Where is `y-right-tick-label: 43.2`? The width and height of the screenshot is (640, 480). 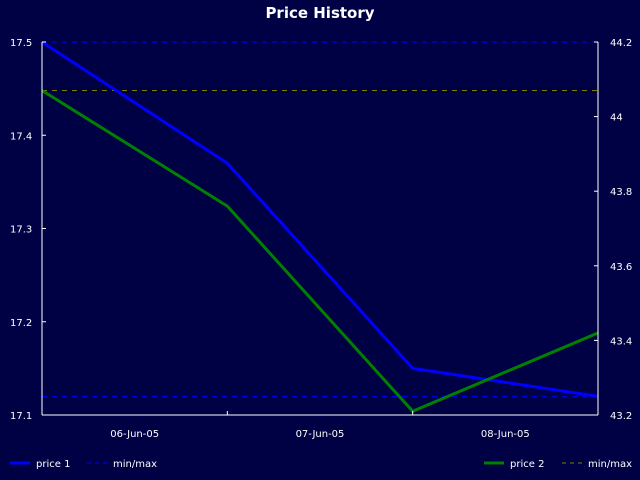 y-right-tick-label: 43.2 is located at coordinates (621, 416).